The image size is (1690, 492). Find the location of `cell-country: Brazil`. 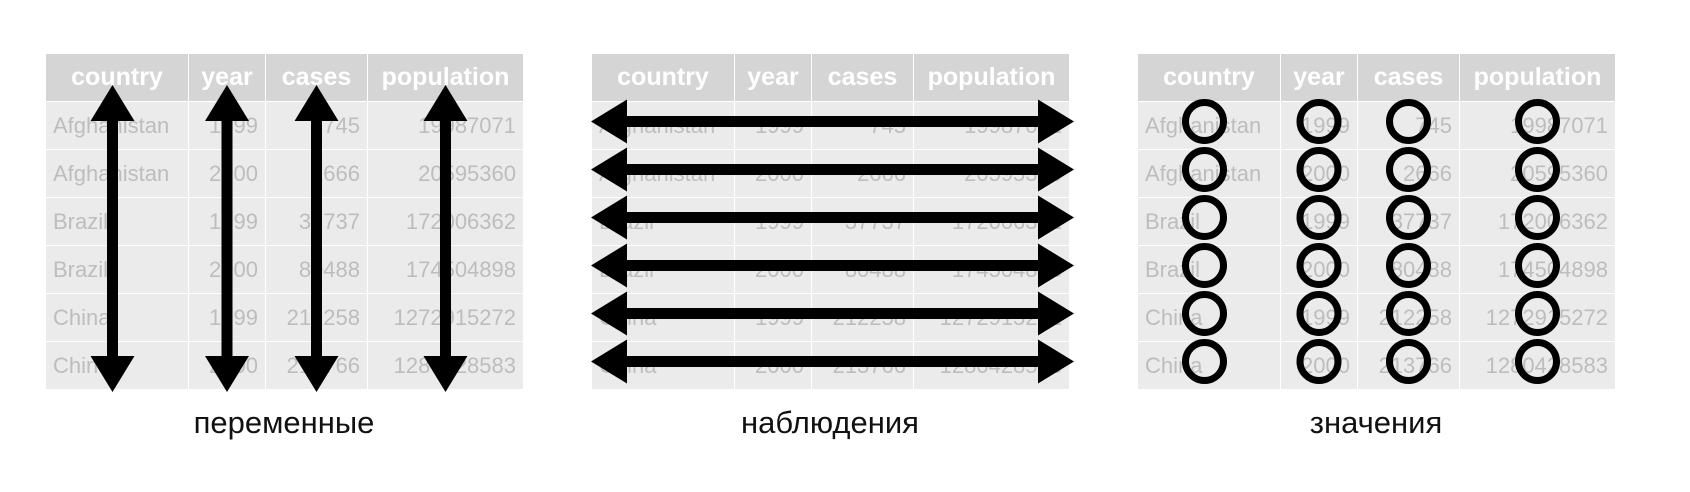

cell-country: Brazil is located at coordinates (1209, 269).